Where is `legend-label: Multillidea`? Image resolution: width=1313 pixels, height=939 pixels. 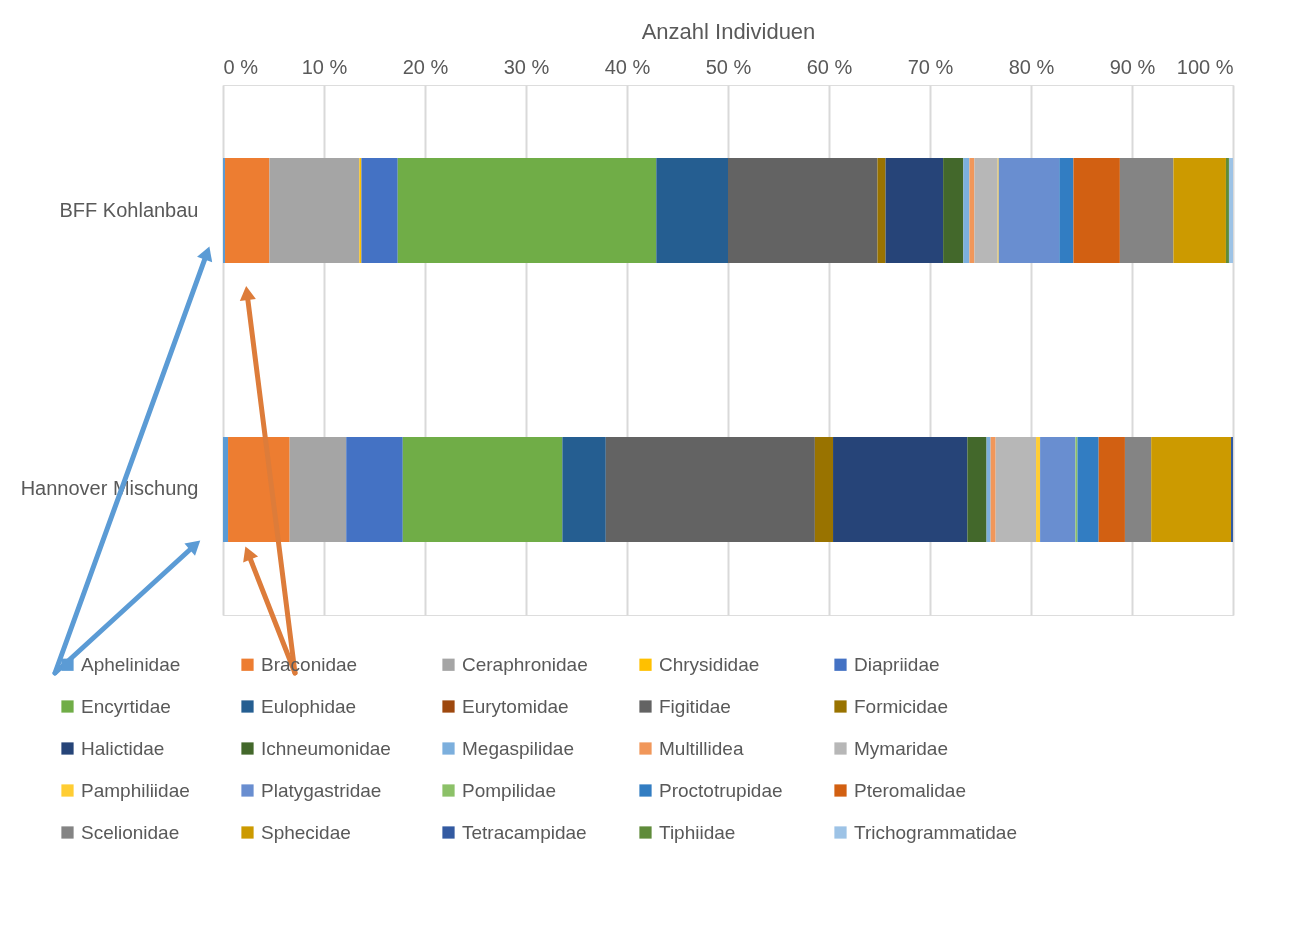 legend-label: Multillidea is located at coordinates (701, 748).